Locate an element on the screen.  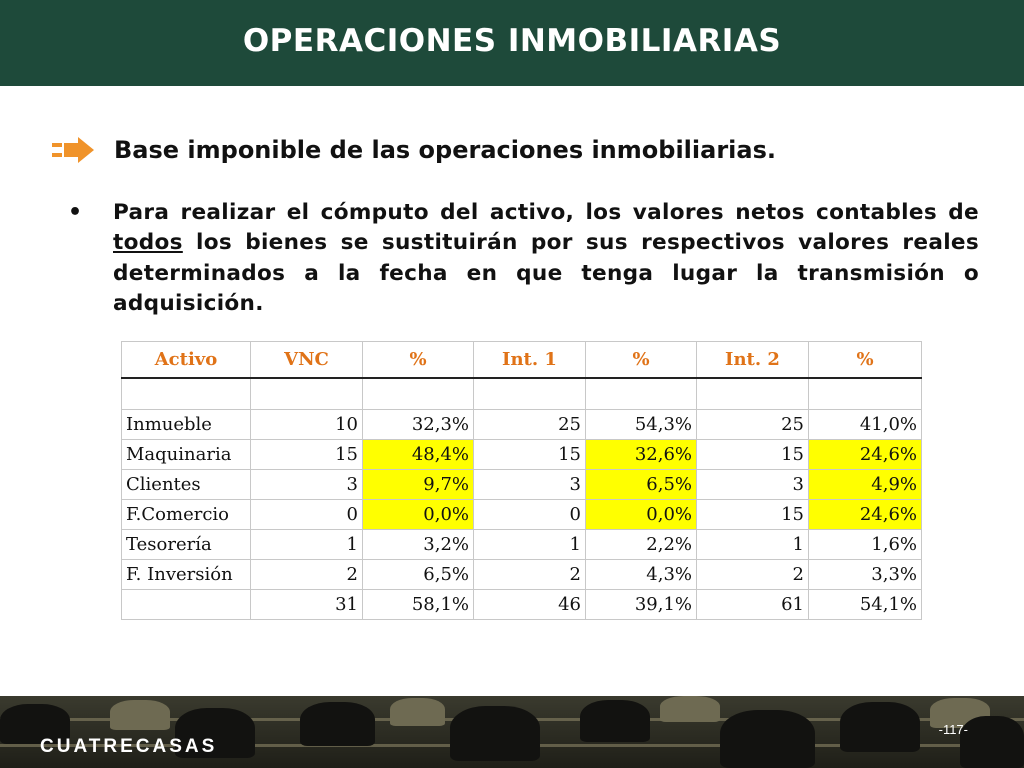
cell-int1: 1 is located at coordinates (529, 544).